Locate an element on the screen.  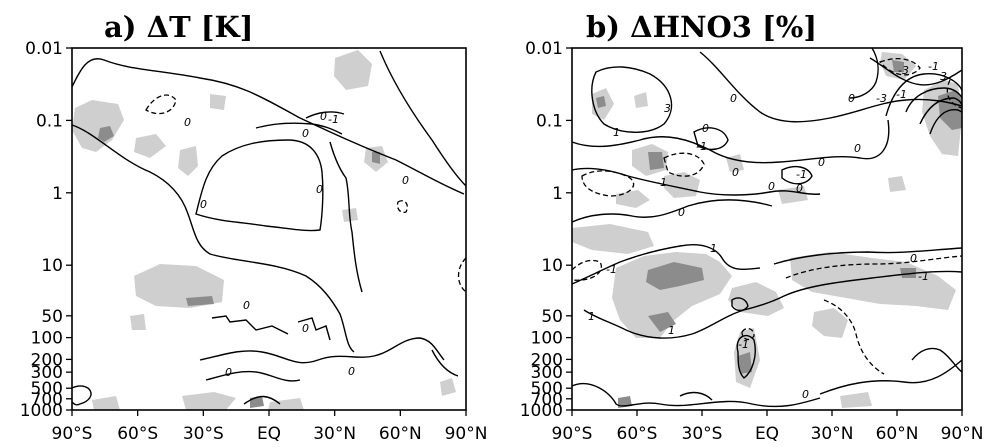
contour-labels: 0 0 0 0 0 0 -1 0 0 0 0 is located at coordinates (296, 244).